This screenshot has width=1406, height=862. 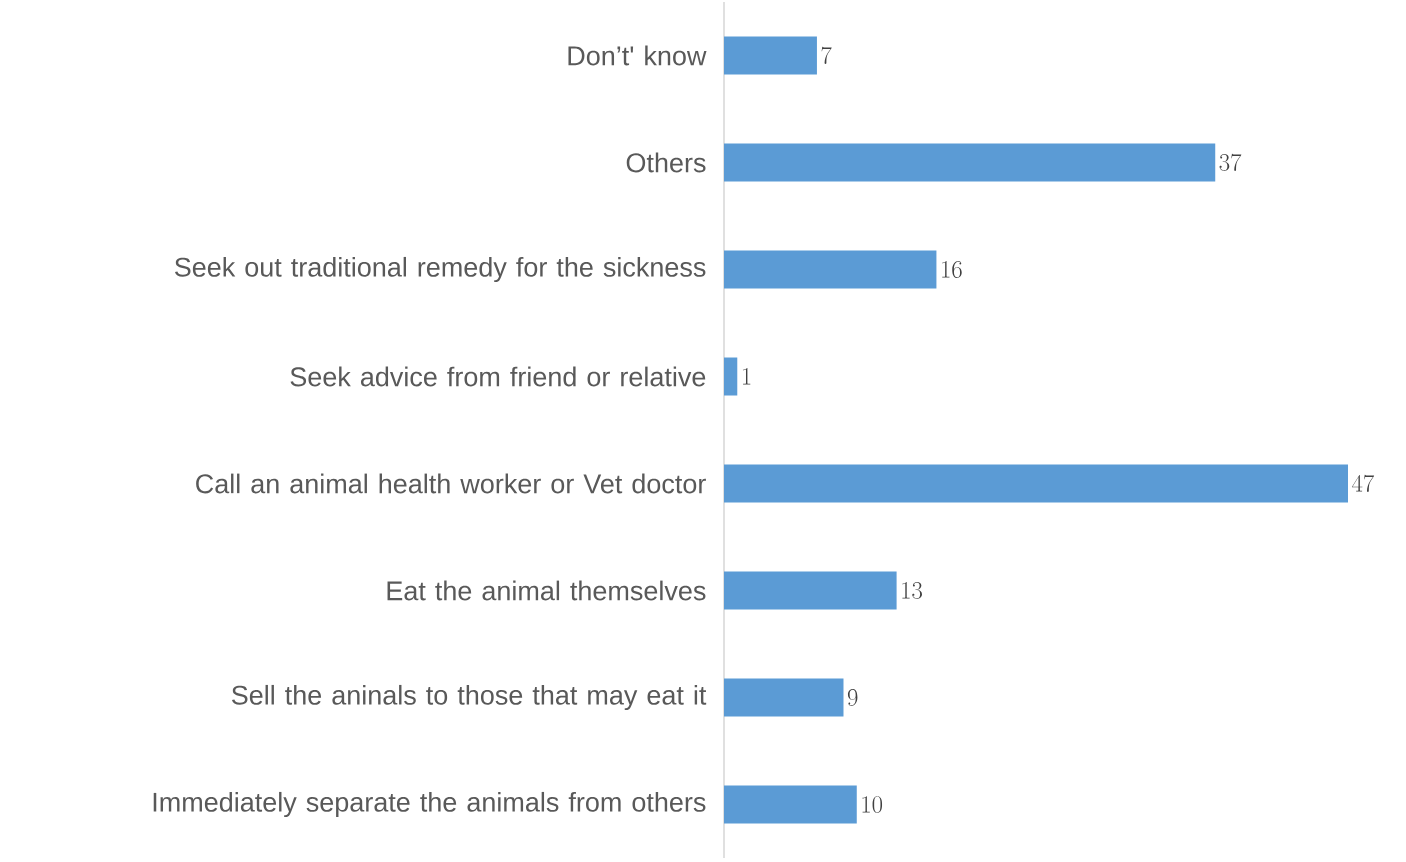 I want to click on y-tick-label: Immediately separate the animals from others, so click(x=429, y=804).